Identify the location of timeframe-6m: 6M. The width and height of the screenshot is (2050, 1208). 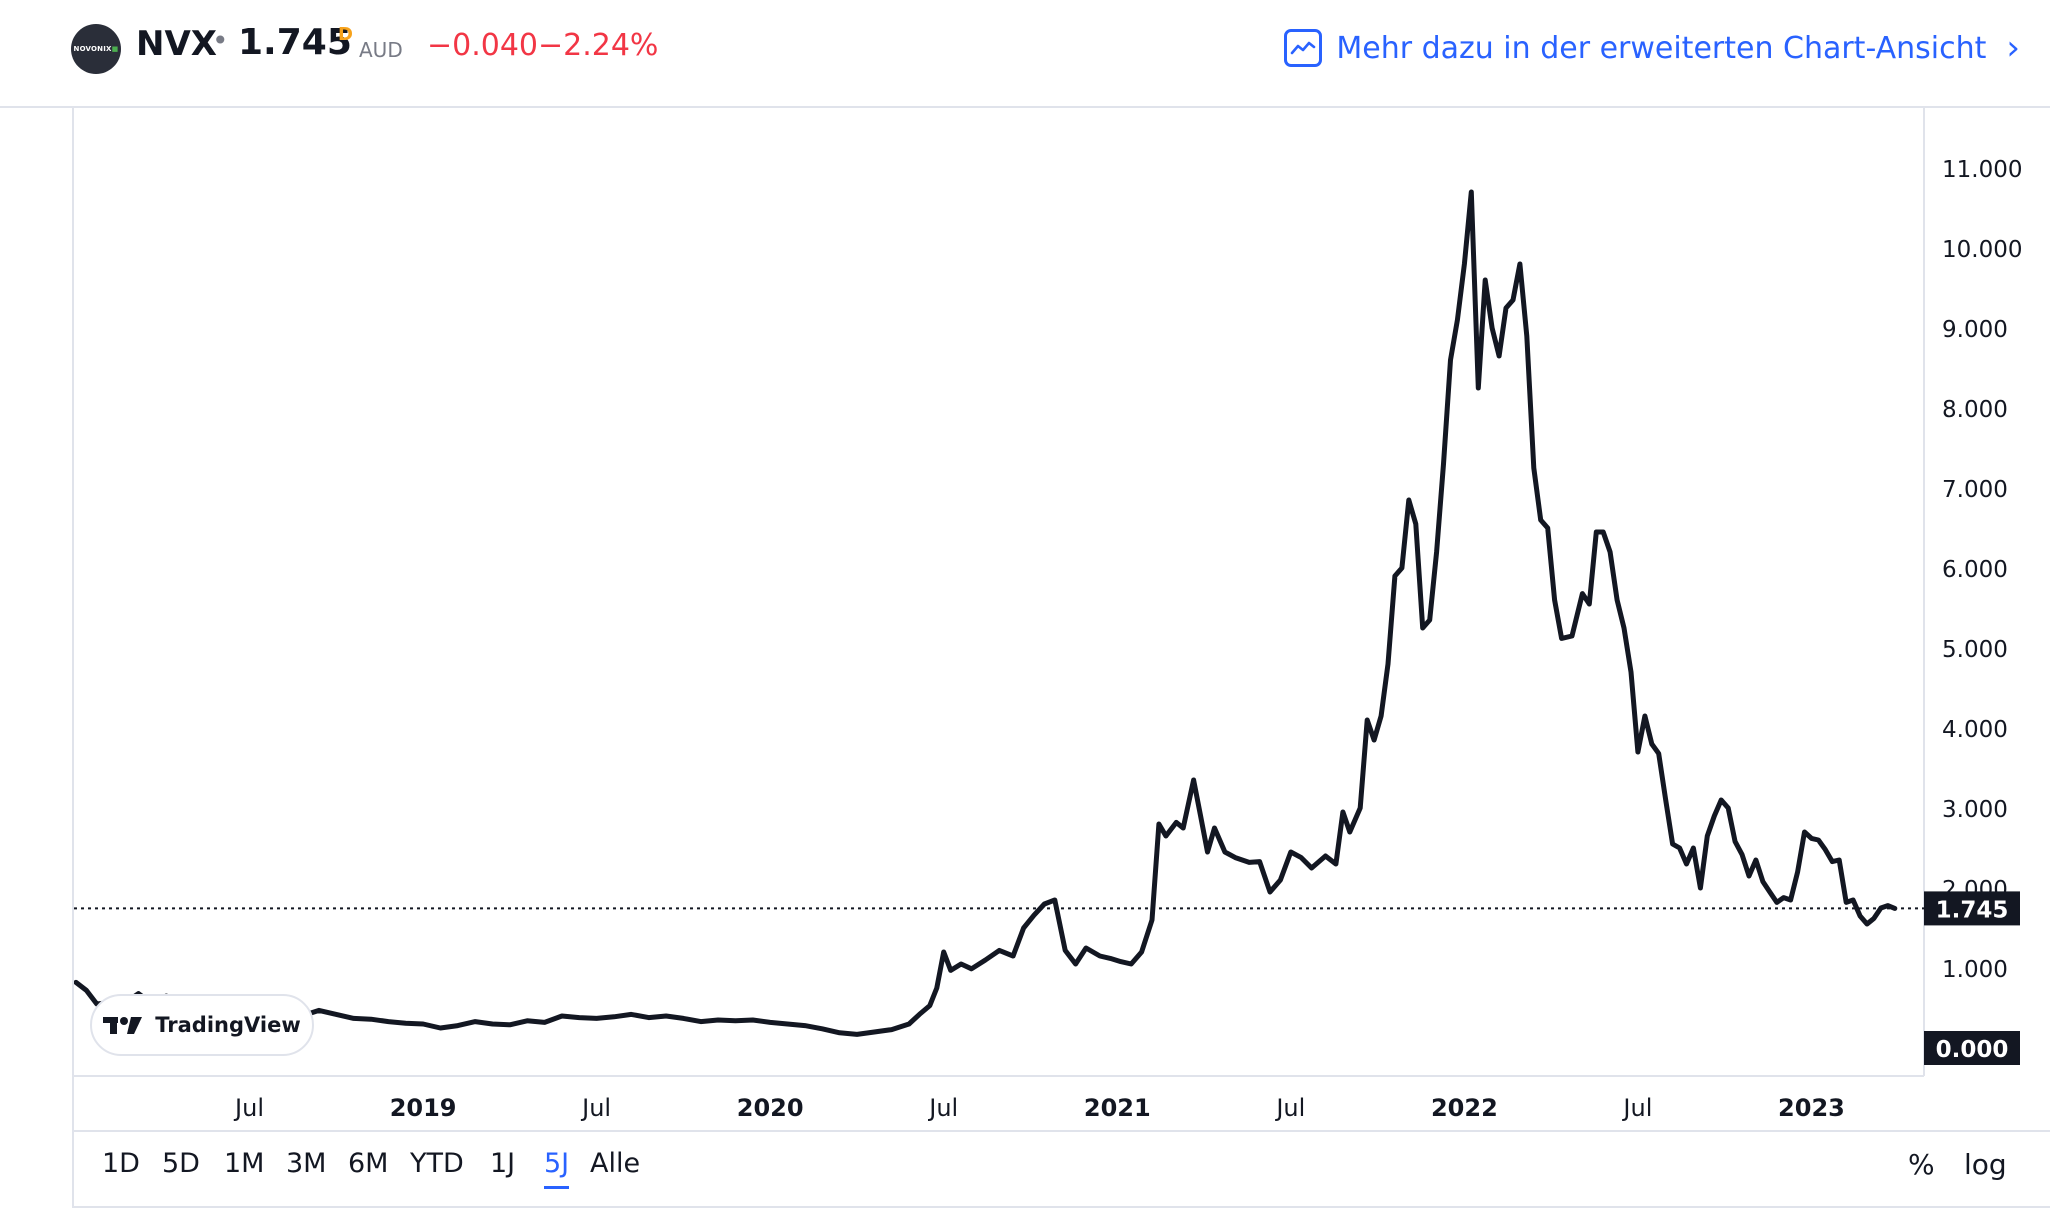
(368, 1163).